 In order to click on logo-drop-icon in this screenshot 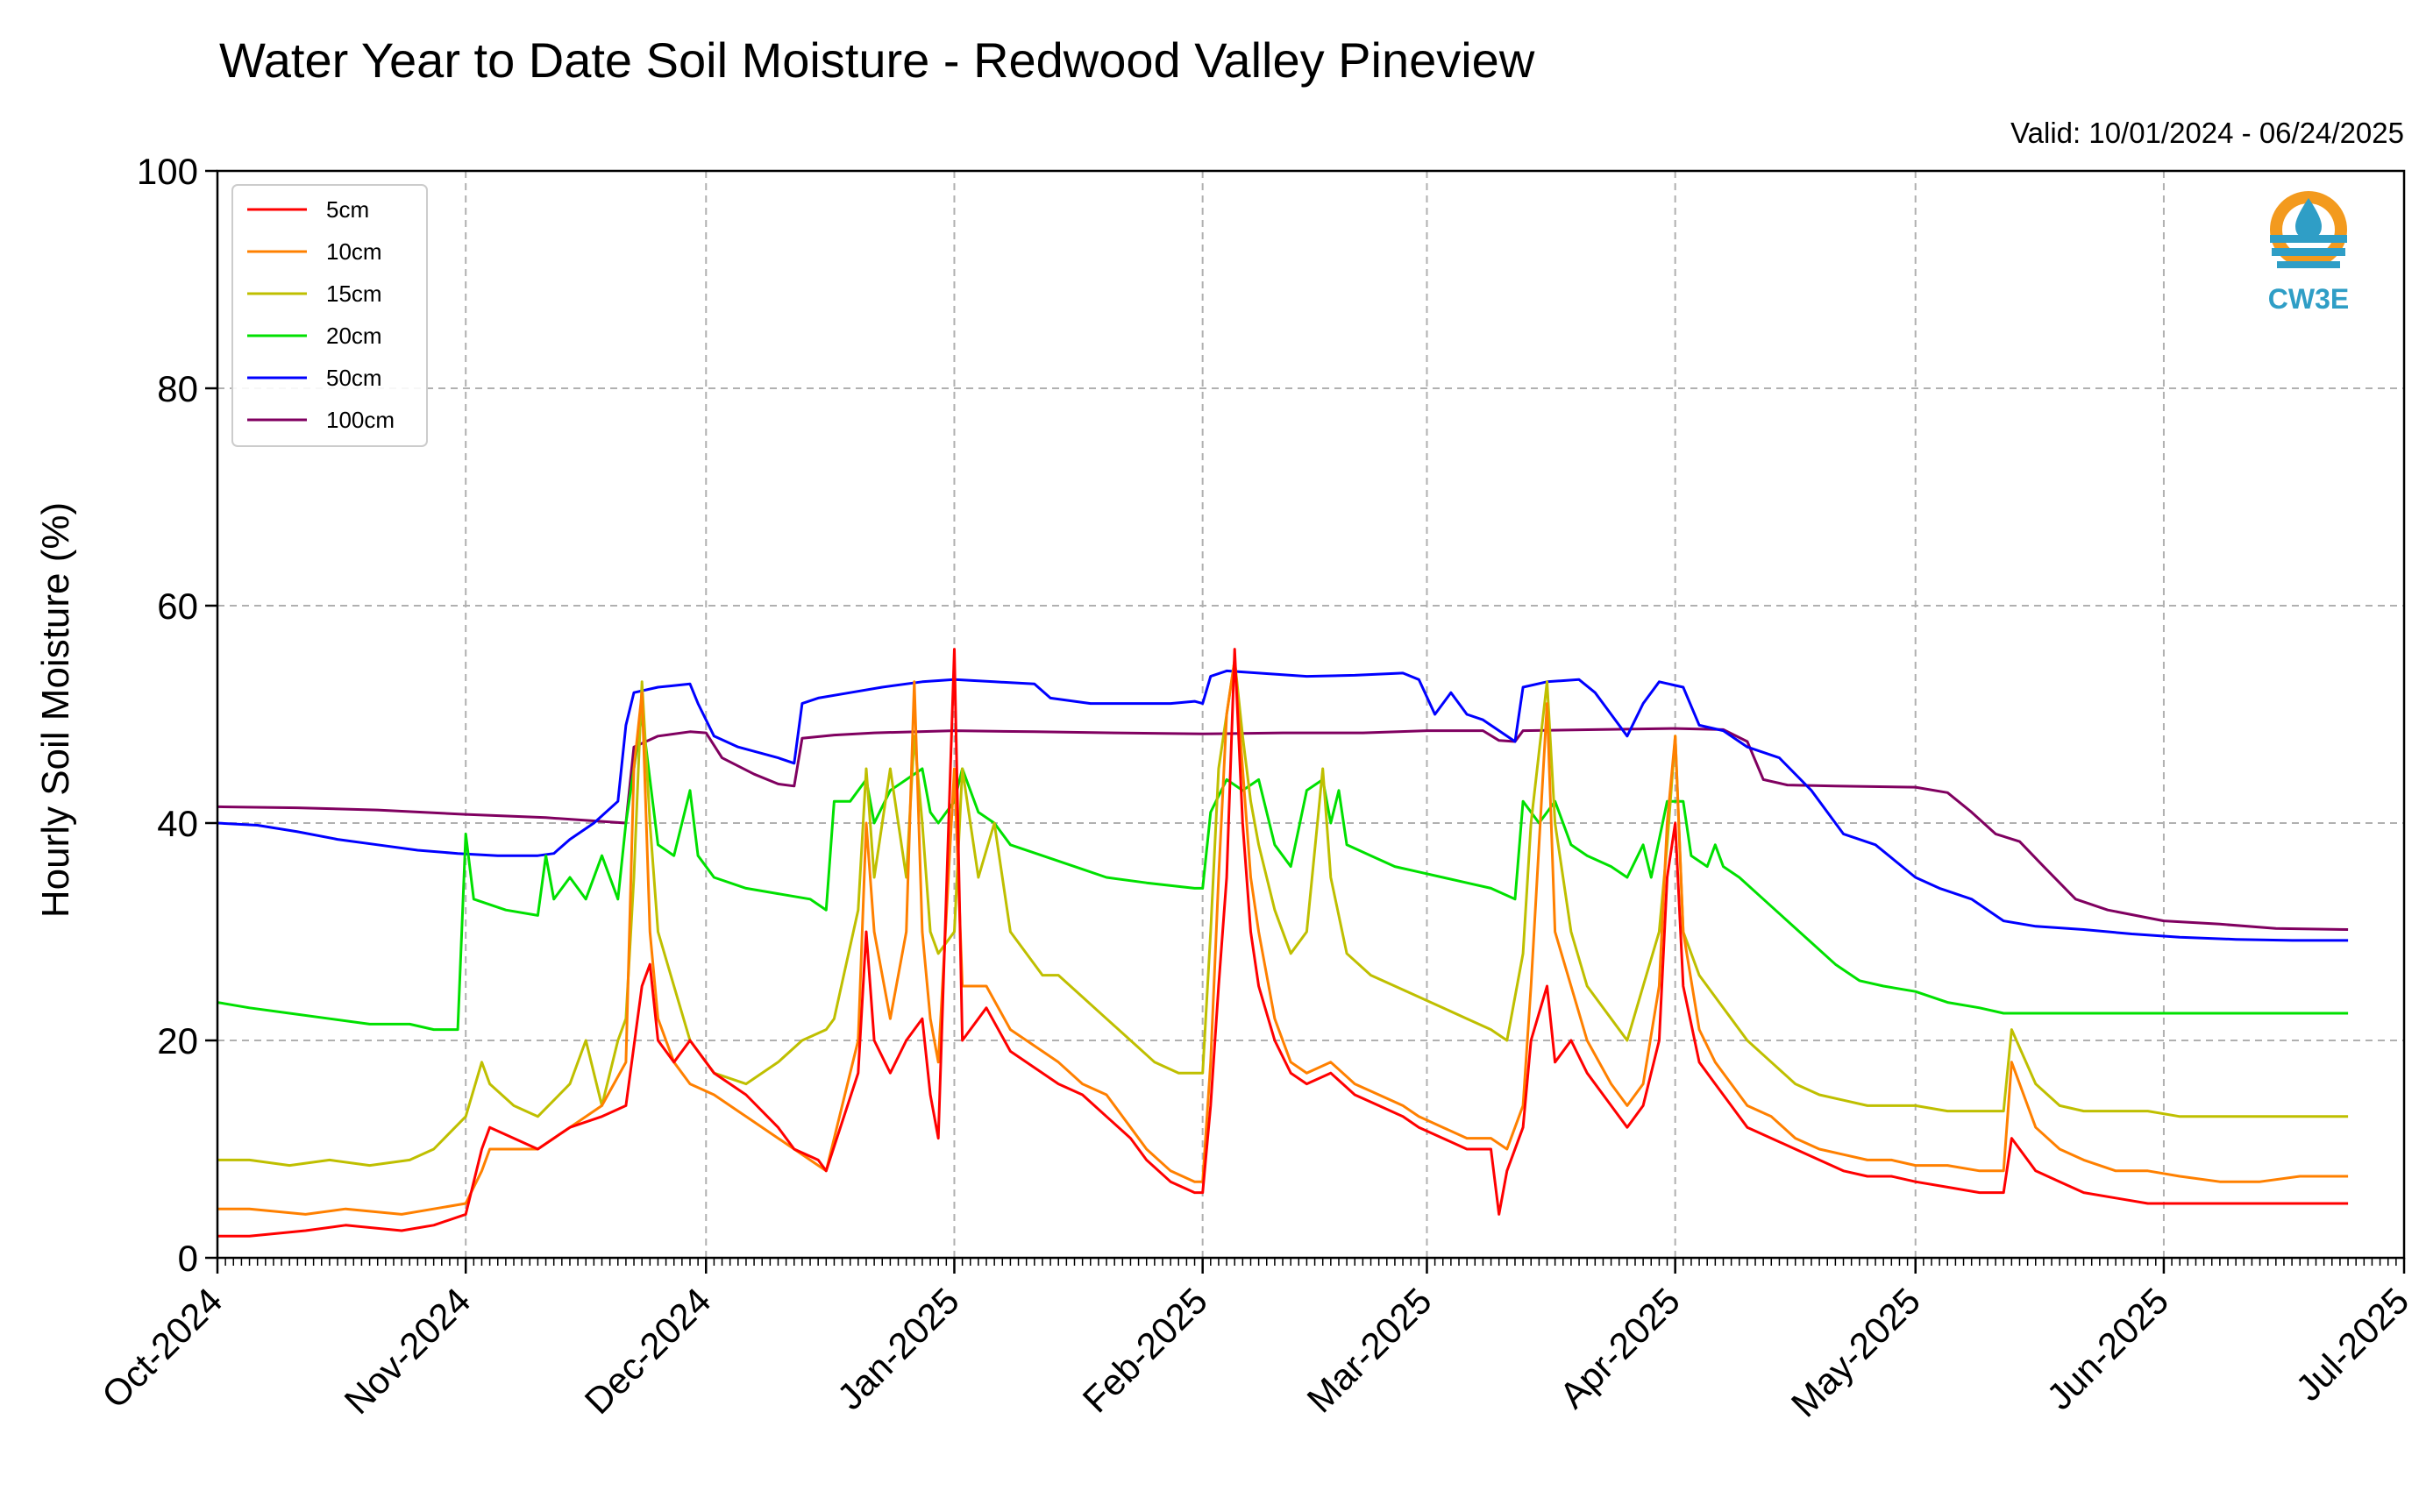, I will do `click(2308, 218)`.